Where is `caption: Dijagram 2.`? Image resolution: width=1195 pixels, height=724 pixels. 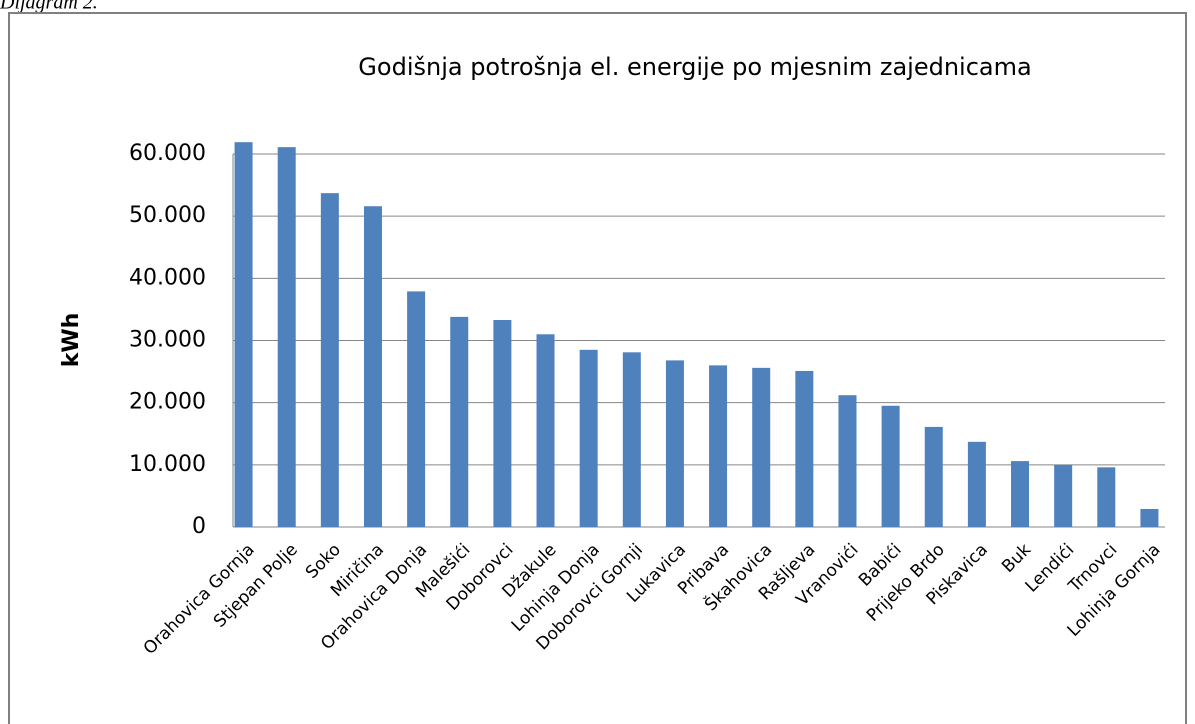 caption: Dijagram 2. is located at coordinates (49, 7).